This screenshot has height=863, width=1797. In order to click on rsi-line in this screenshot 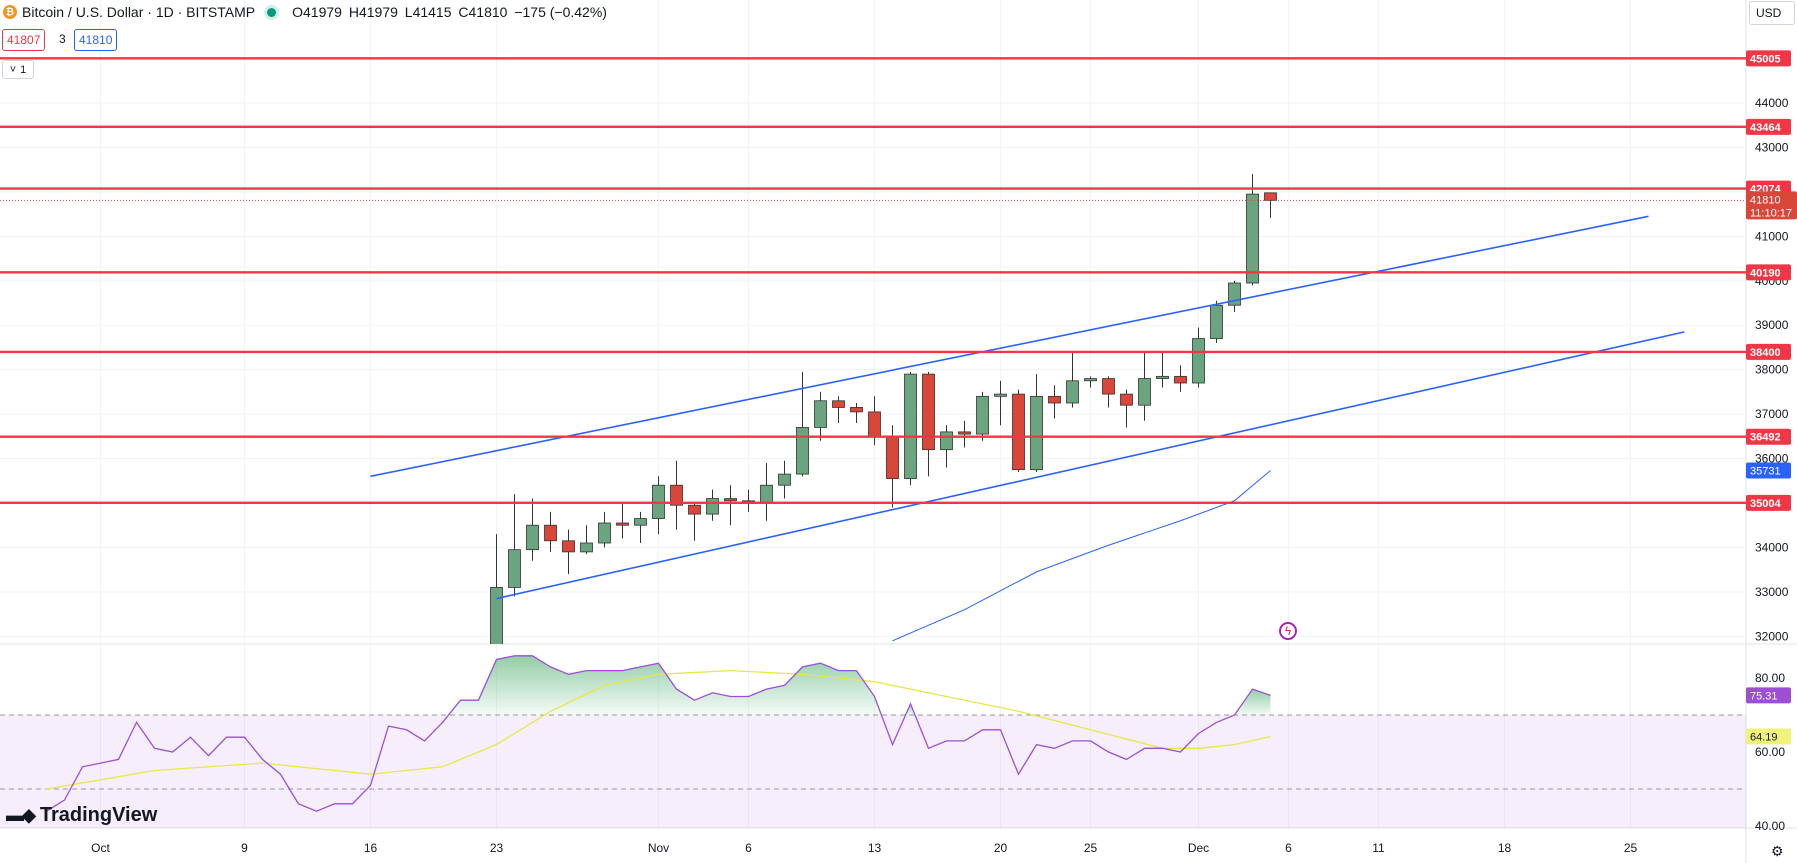, I will do `click(658, 733)`.